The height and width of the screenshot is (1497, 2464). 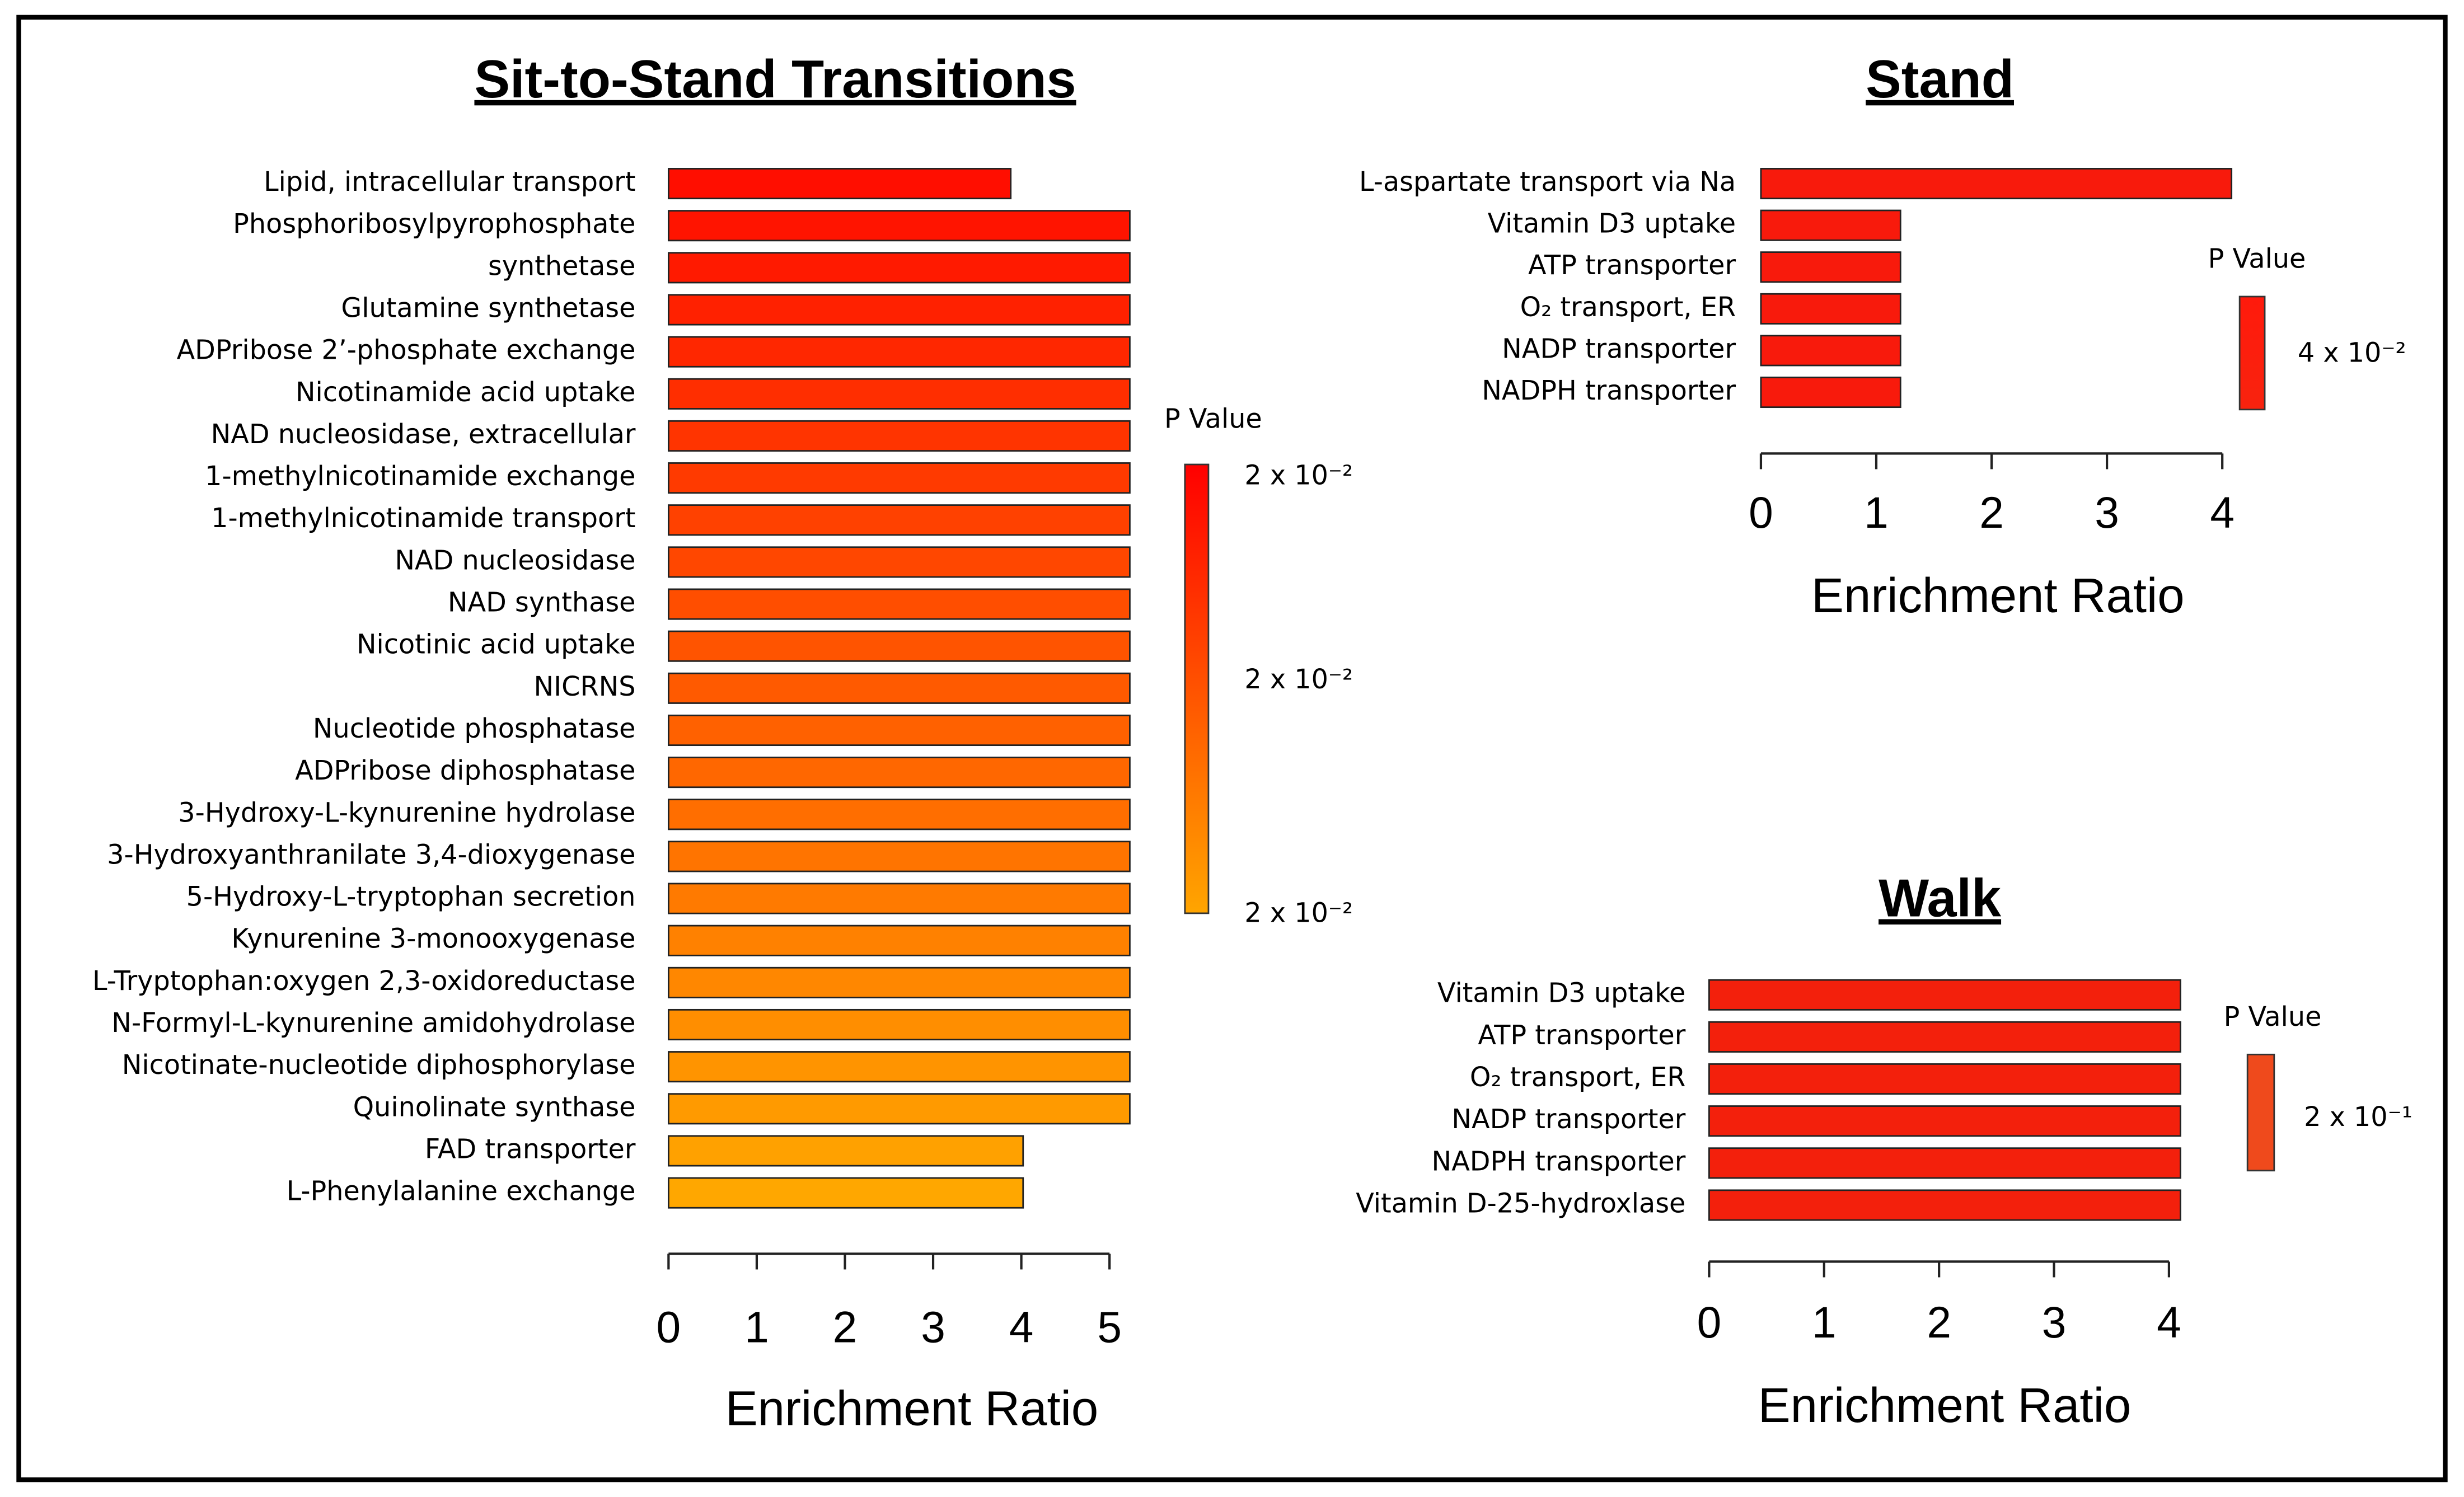 What do you see at coordinates (423, 435) in the screenshot?
I see `category-label: NAD nucleosidase, extracellular` at bounding box center [423, 435].